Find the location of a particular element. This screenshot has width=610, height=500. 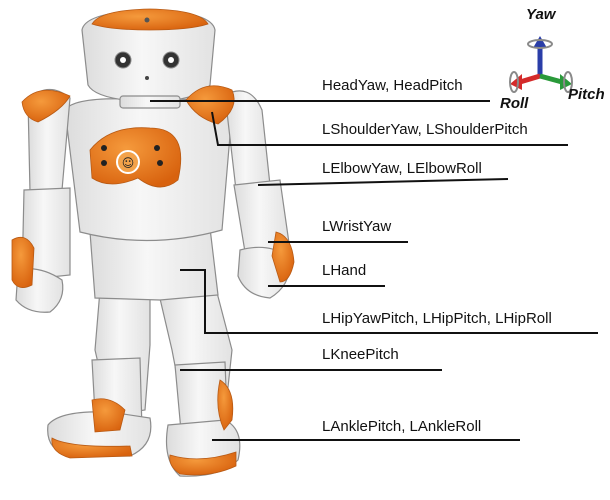

right-foot-orange is located at coordinates (92, 448).